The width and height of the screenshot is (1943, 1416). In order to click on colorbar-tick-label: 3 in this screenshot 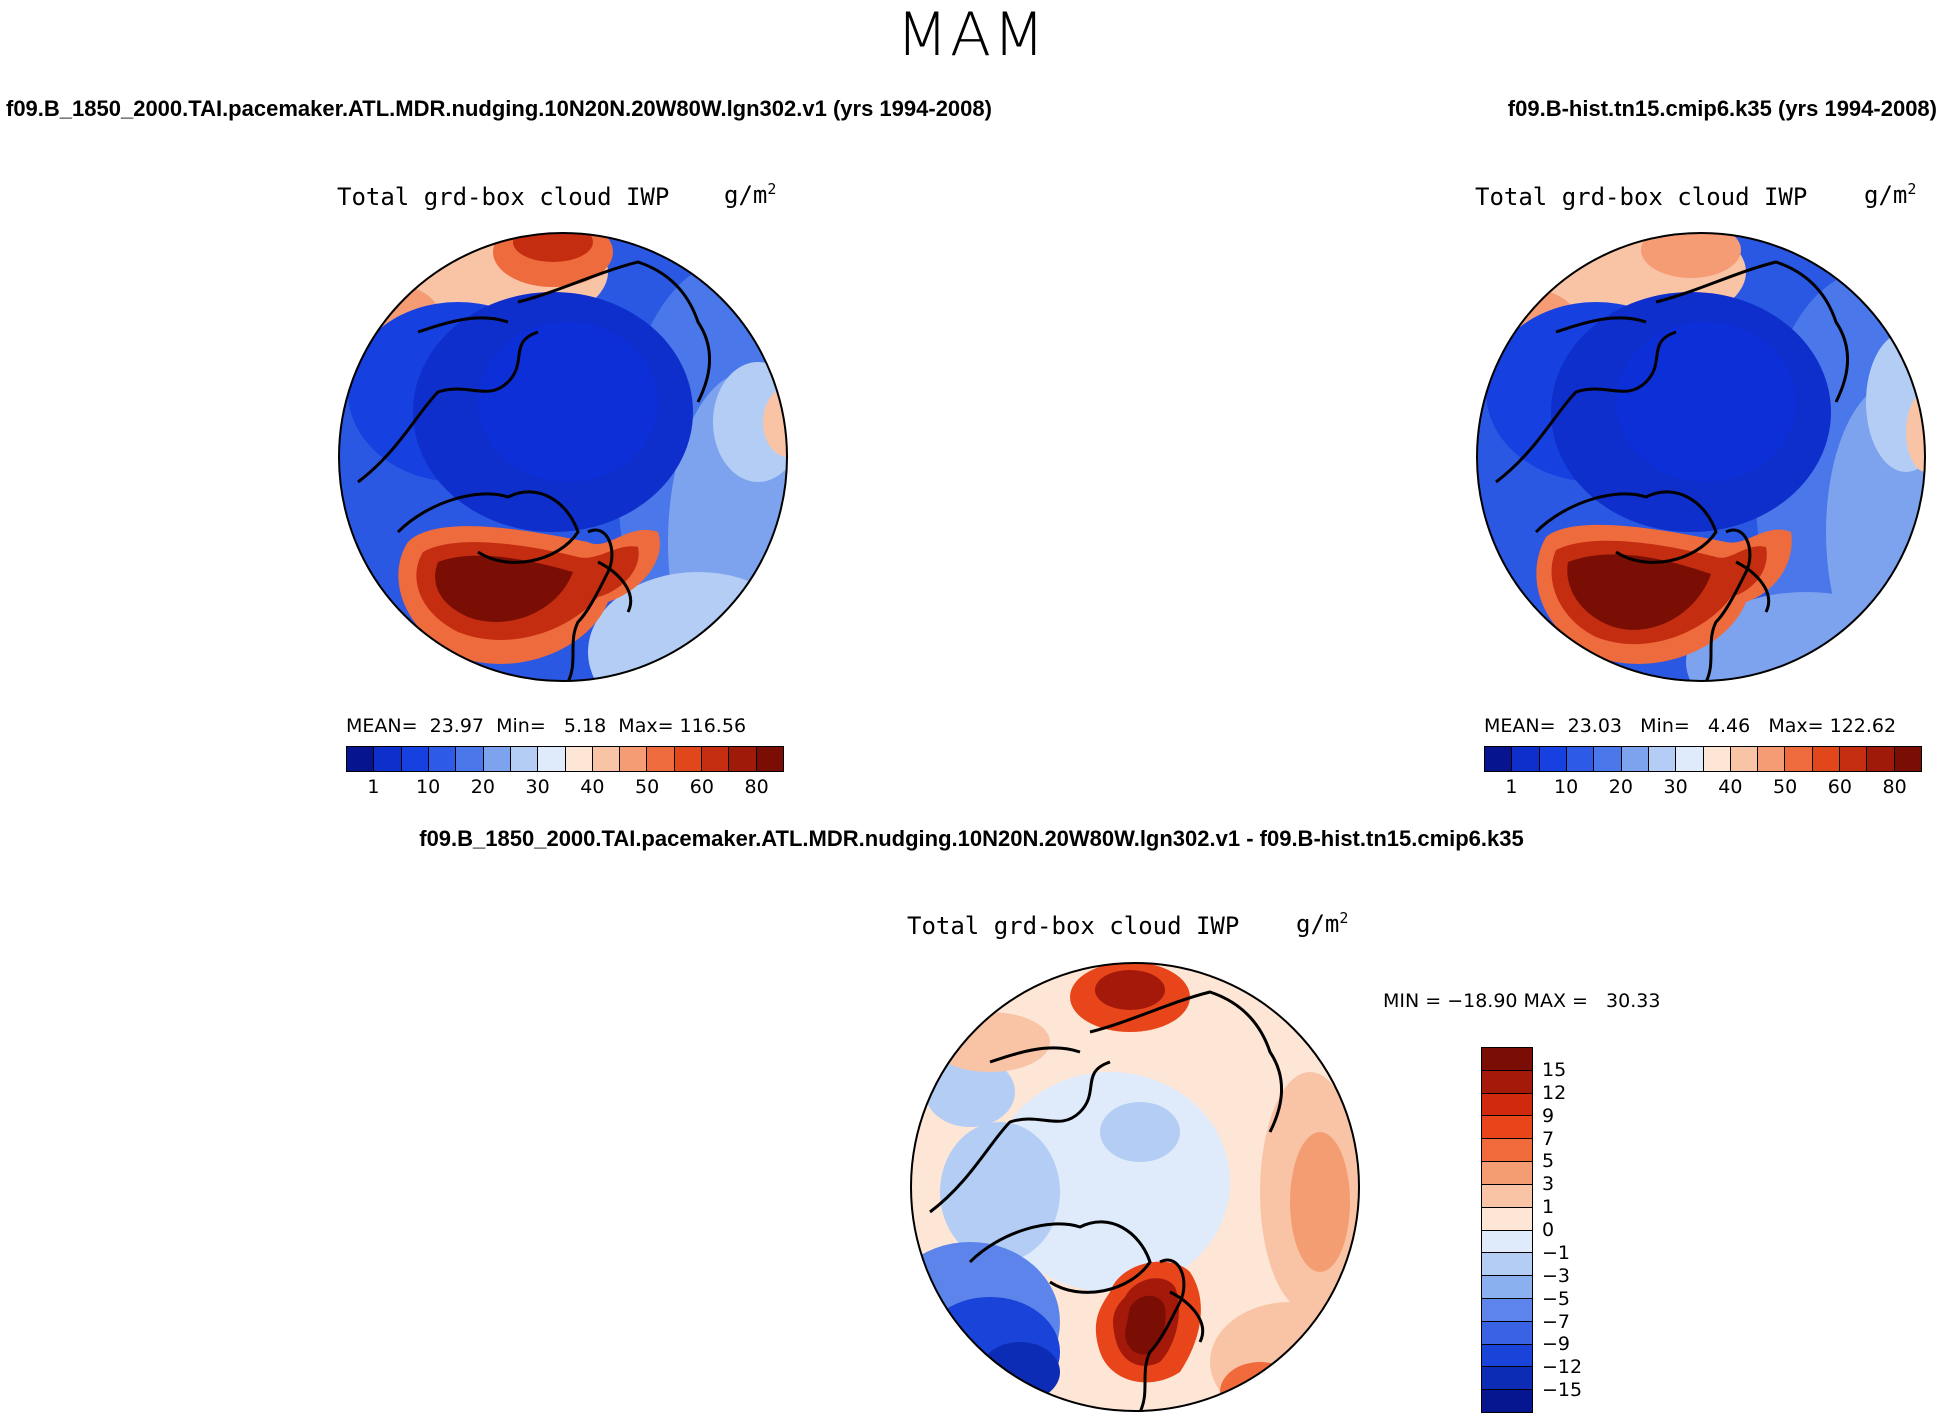, I will do `click(1548, 1184)`.